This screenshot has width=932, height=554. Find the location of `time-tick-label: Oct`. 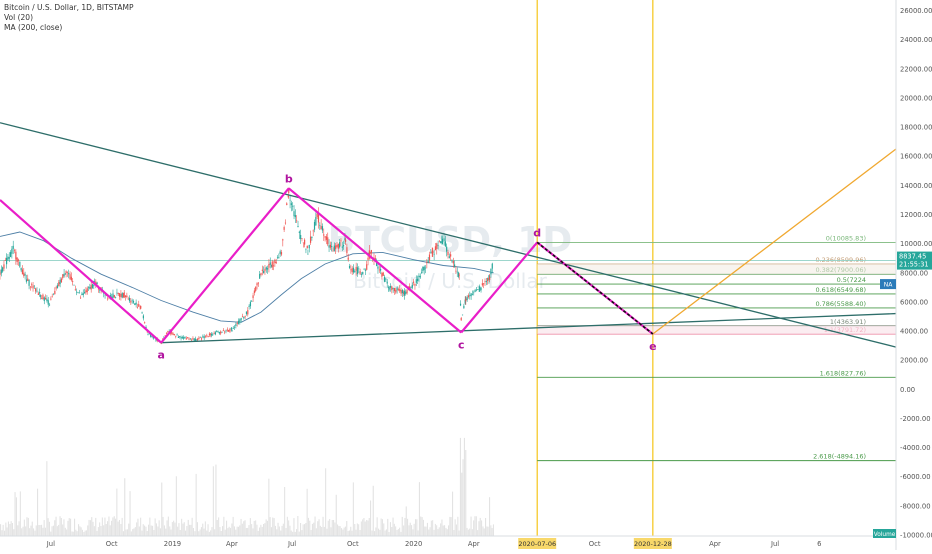

time-tick-label: Oct is located at coordinates (112, 544).